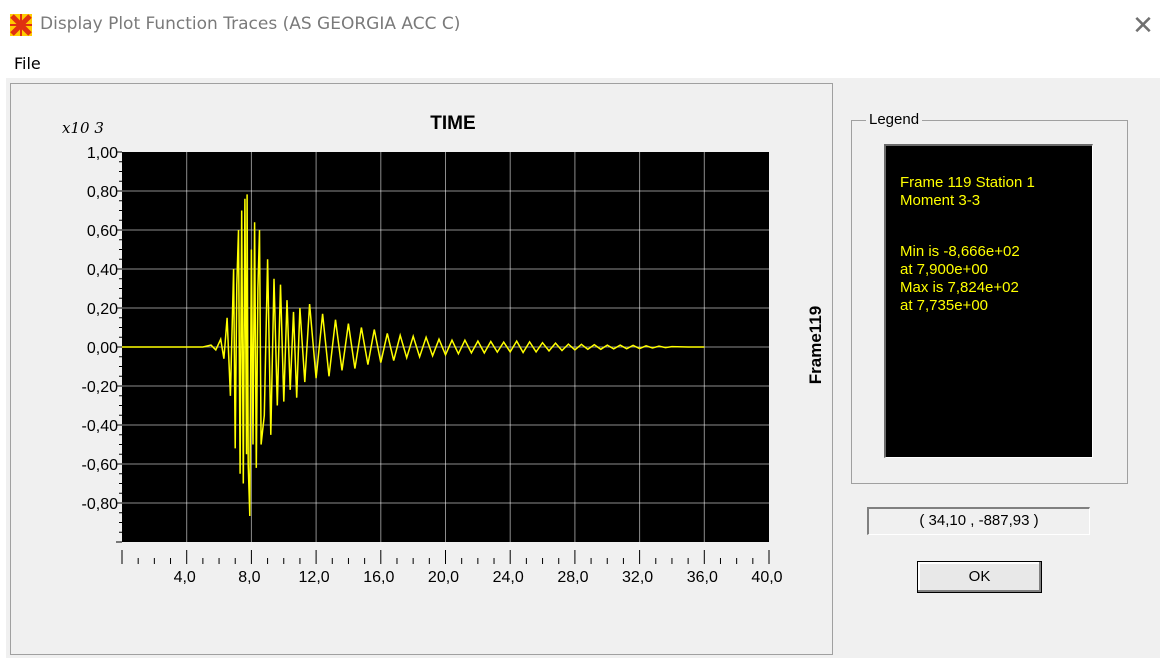 This screenshot has width=1167, height=662. What do you see at coordinates (314, 577) in the screenshot?
I see `x-tick-label: 12,0` at bounding box center [314, 577].